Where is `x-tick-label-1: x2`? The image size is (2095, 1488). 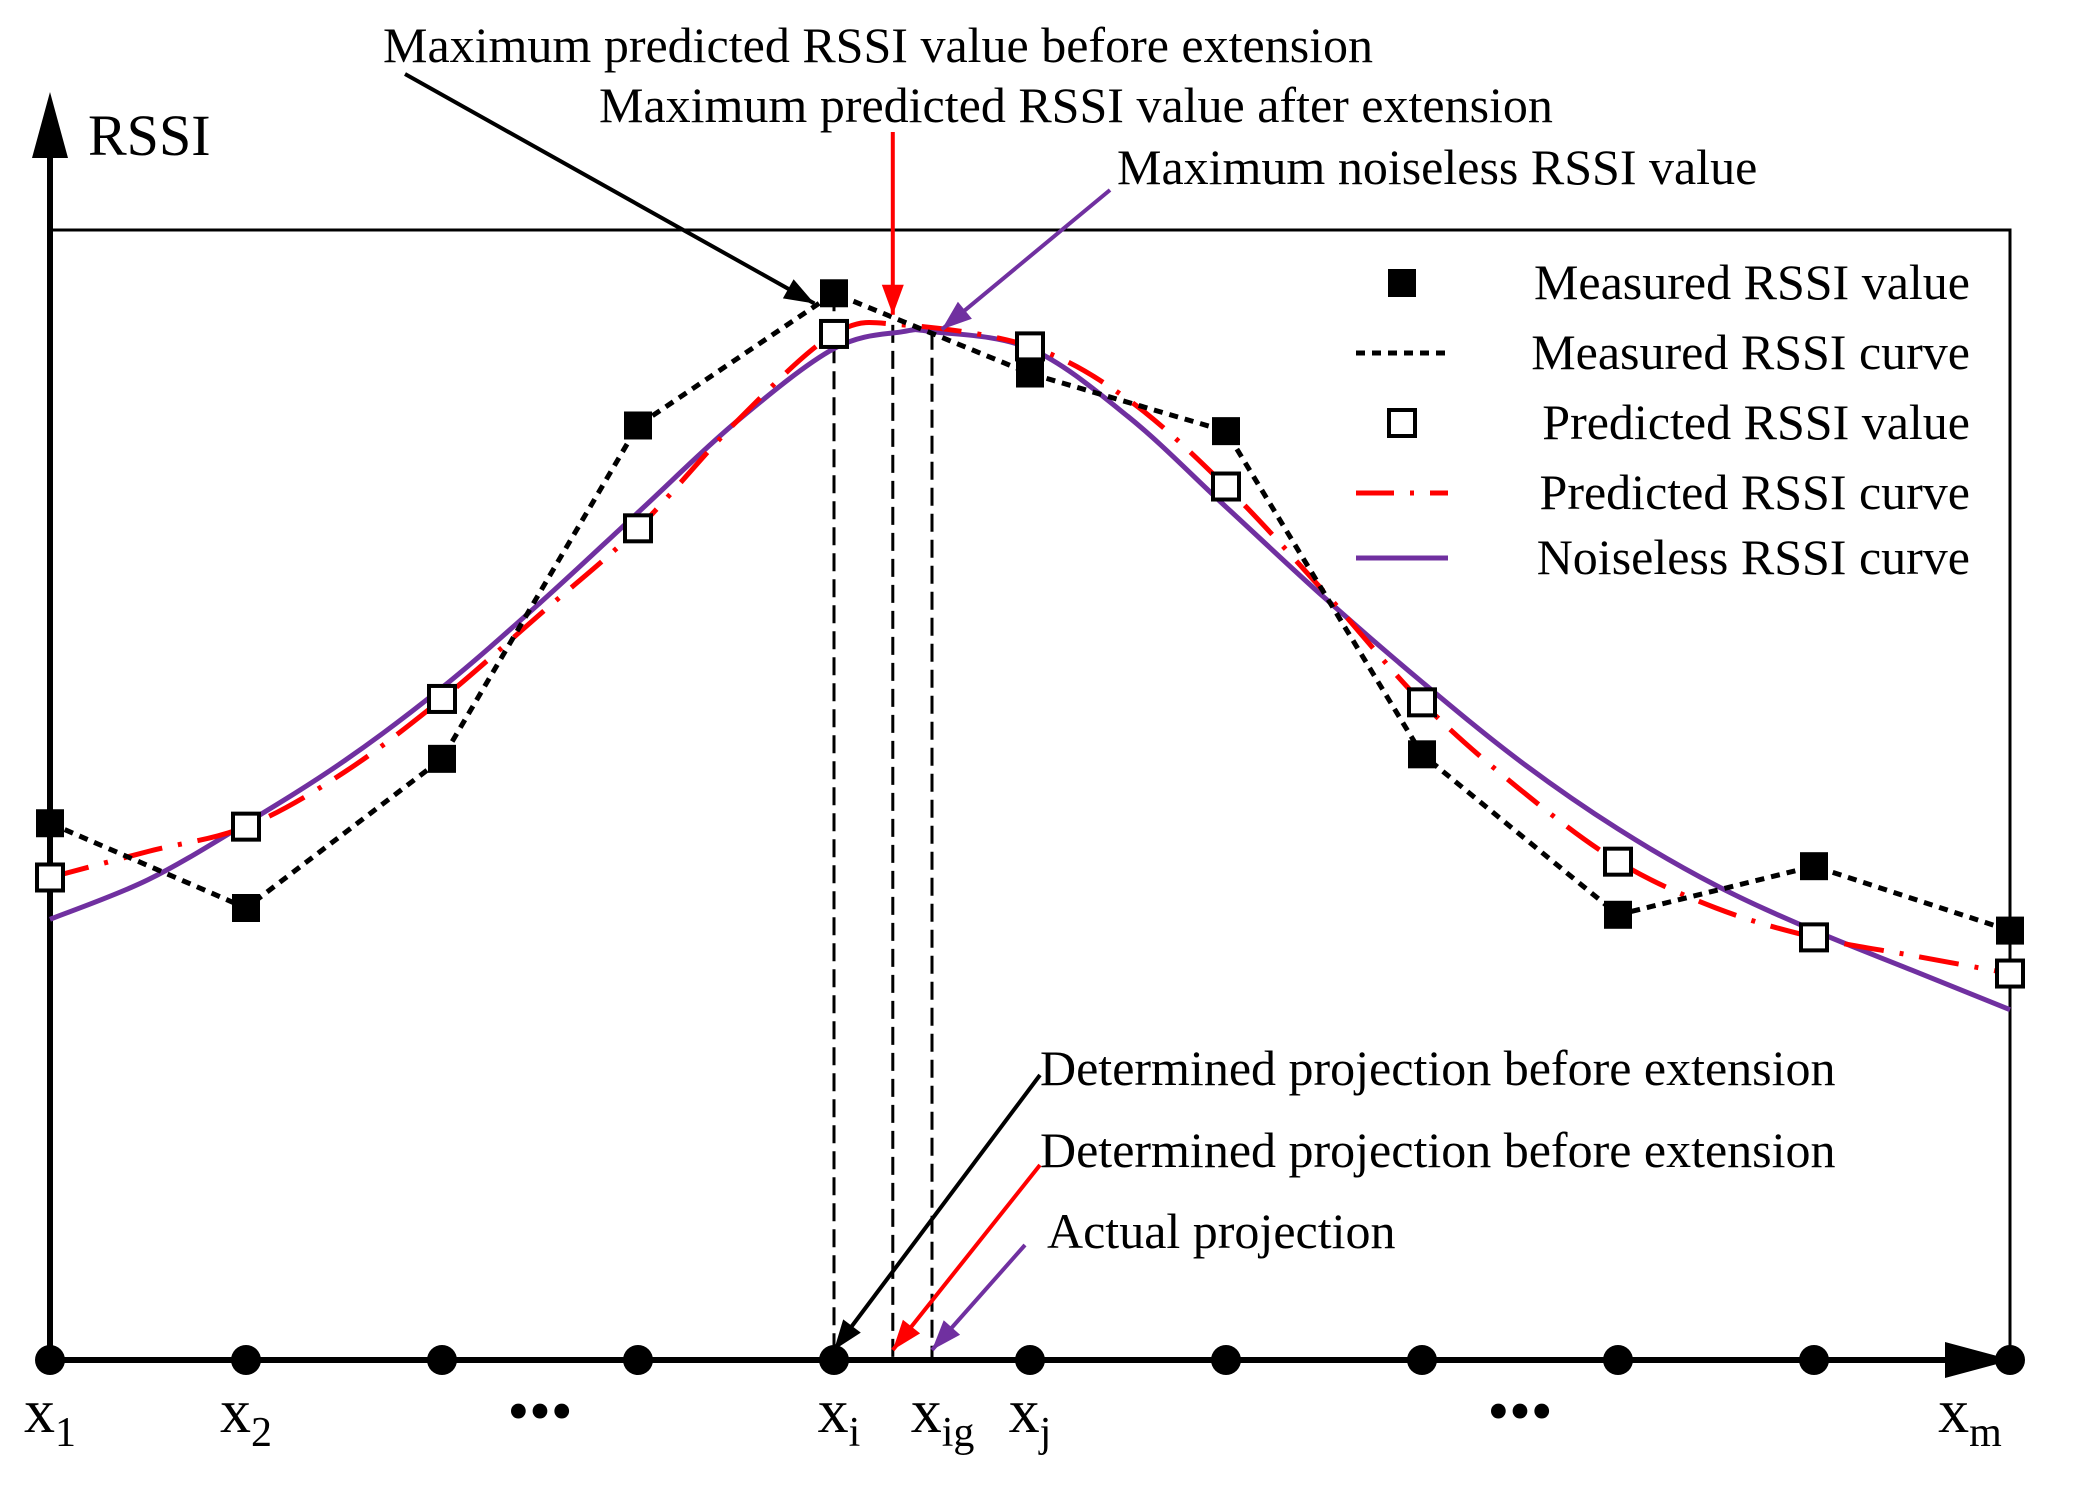
x-tick-label-1: x2 is located at coordinates (246, 1417).